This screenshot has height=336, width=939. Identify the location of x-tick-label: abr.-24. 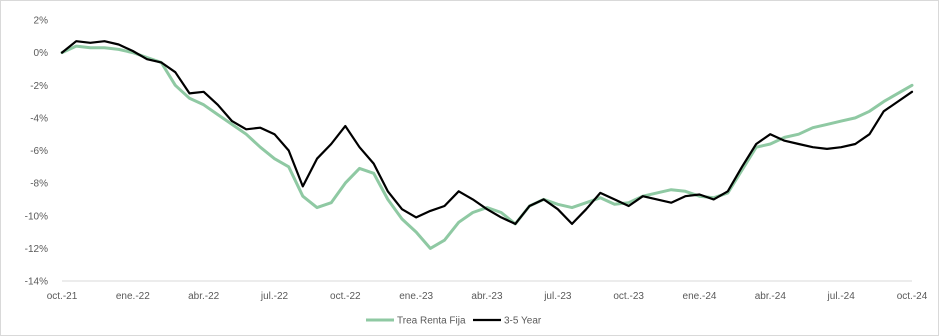
(771, 296).